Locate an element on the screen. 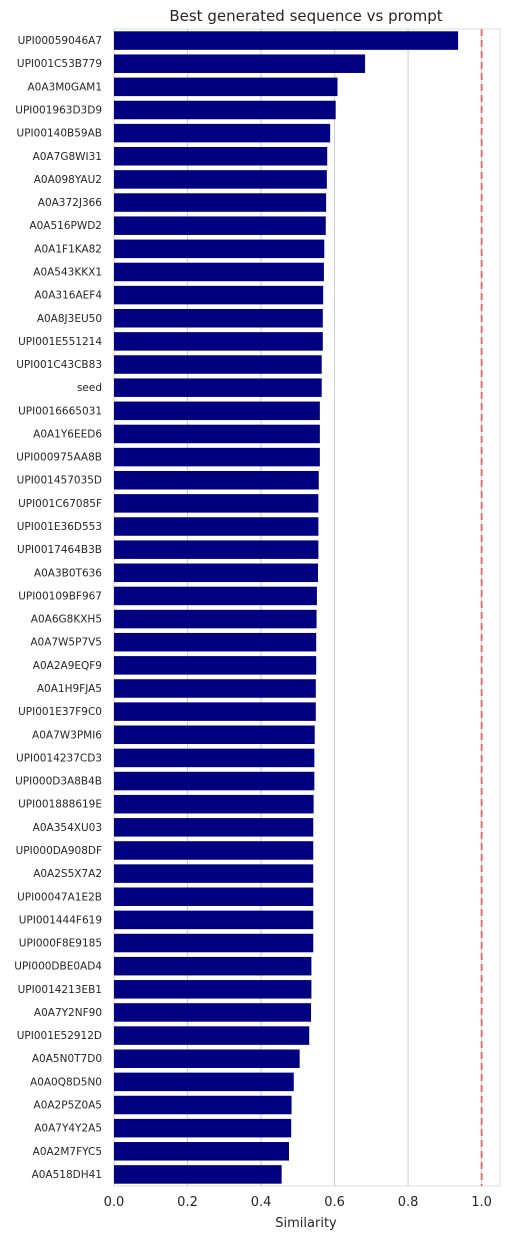 The image size is (510, 1243). y-tick-label: A0A543KKX1 is located at coordinates (67, 272).